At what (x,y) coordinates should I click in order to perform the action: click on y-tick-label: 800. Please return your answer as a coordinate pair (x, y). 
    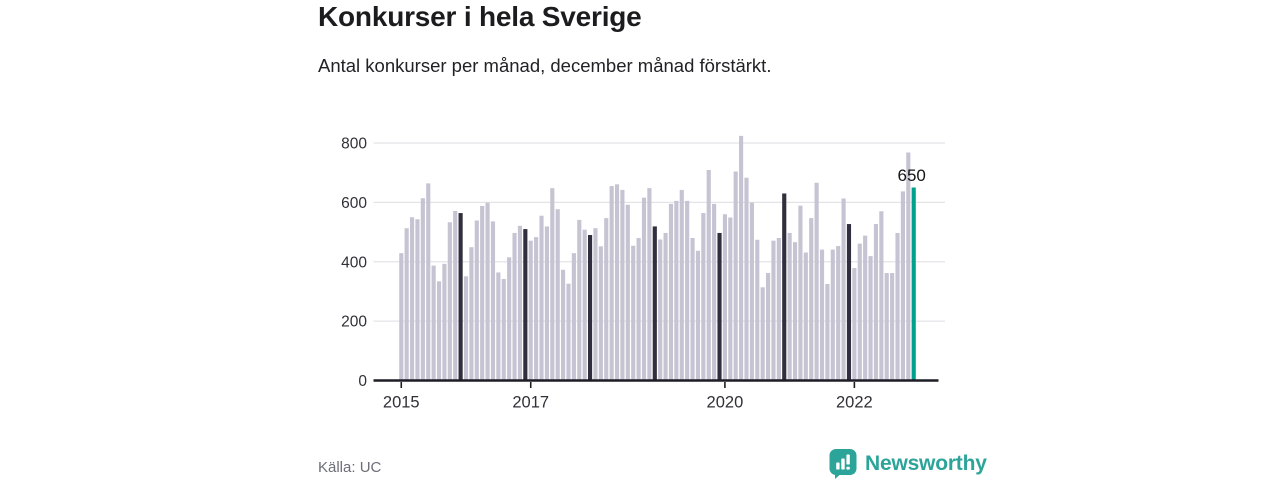
    Looking at the image, I should click on (354, 144).